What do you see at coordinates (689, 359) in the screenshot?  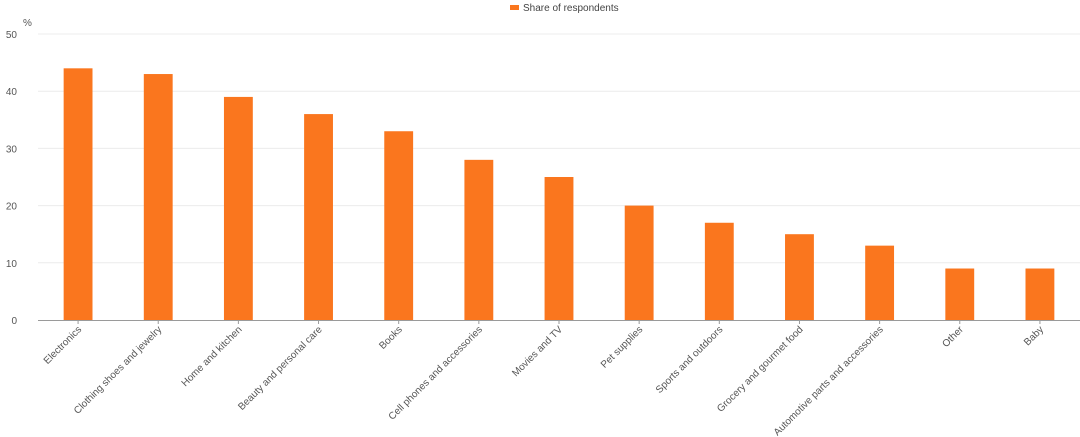 I see `x-tick-label: Sports and outdoors` at bounding box center [689, 359].